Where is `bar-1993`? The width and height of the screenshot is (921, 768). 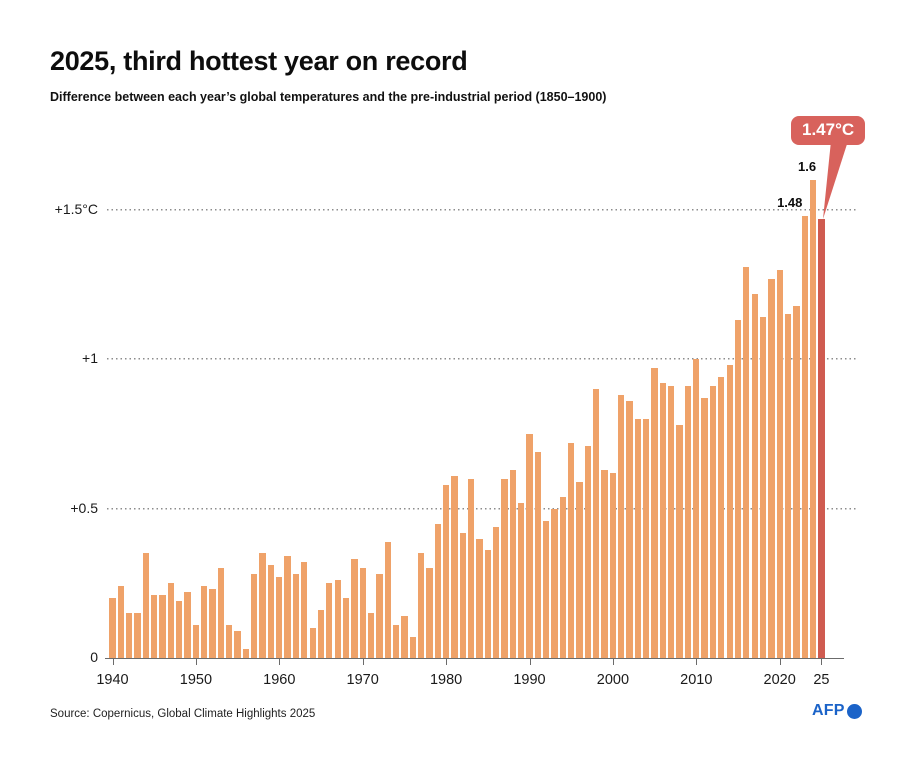
bar-1993 is located at coordinates (554, 583).